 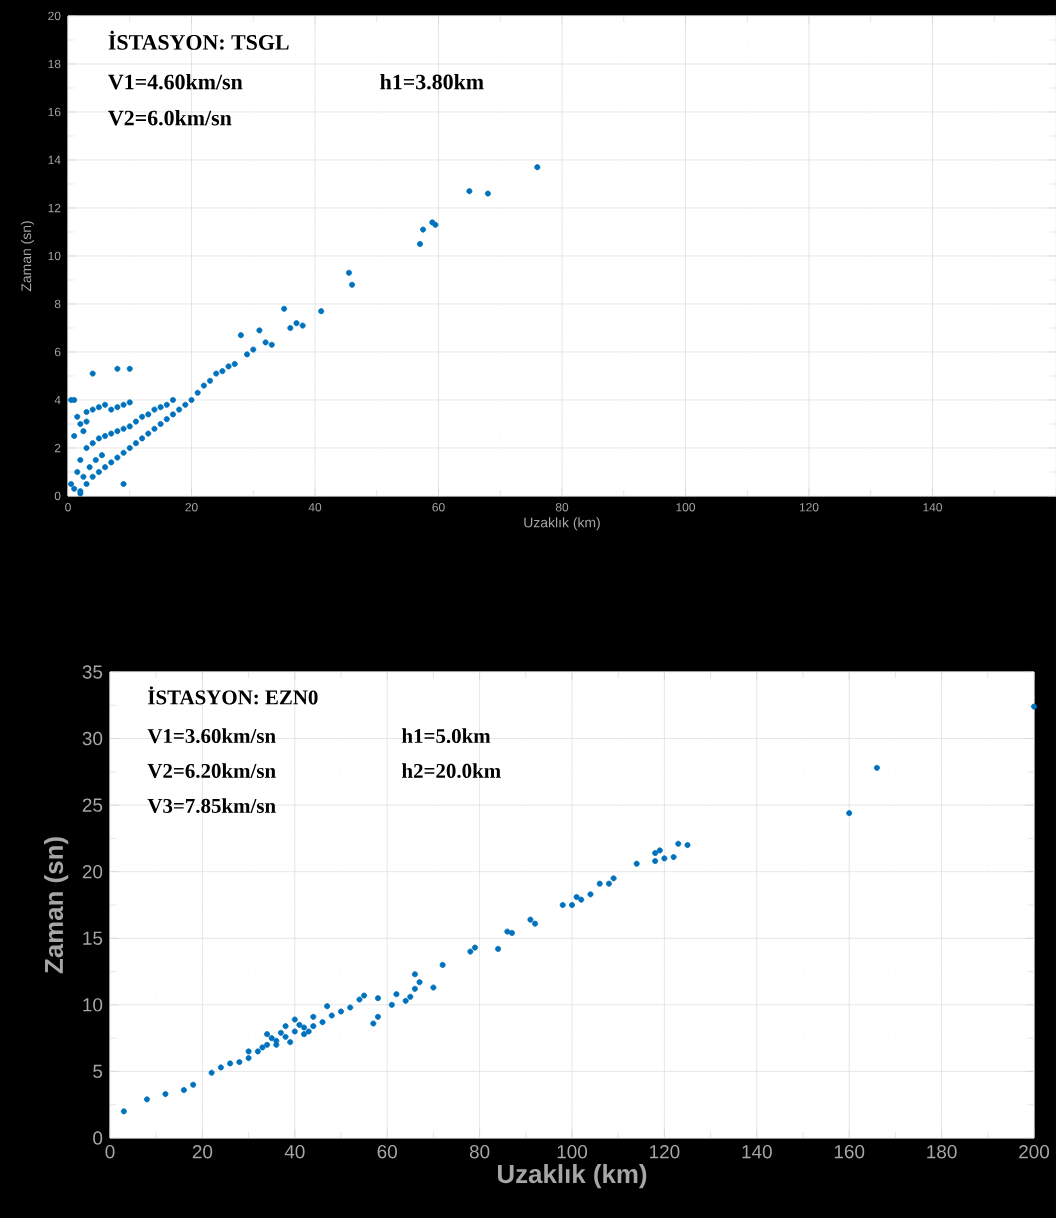 What do you see at coordinates (387, 1152) in the screenshot?
I see `x-tick-label: 60` at bounding box center [387, 1152].